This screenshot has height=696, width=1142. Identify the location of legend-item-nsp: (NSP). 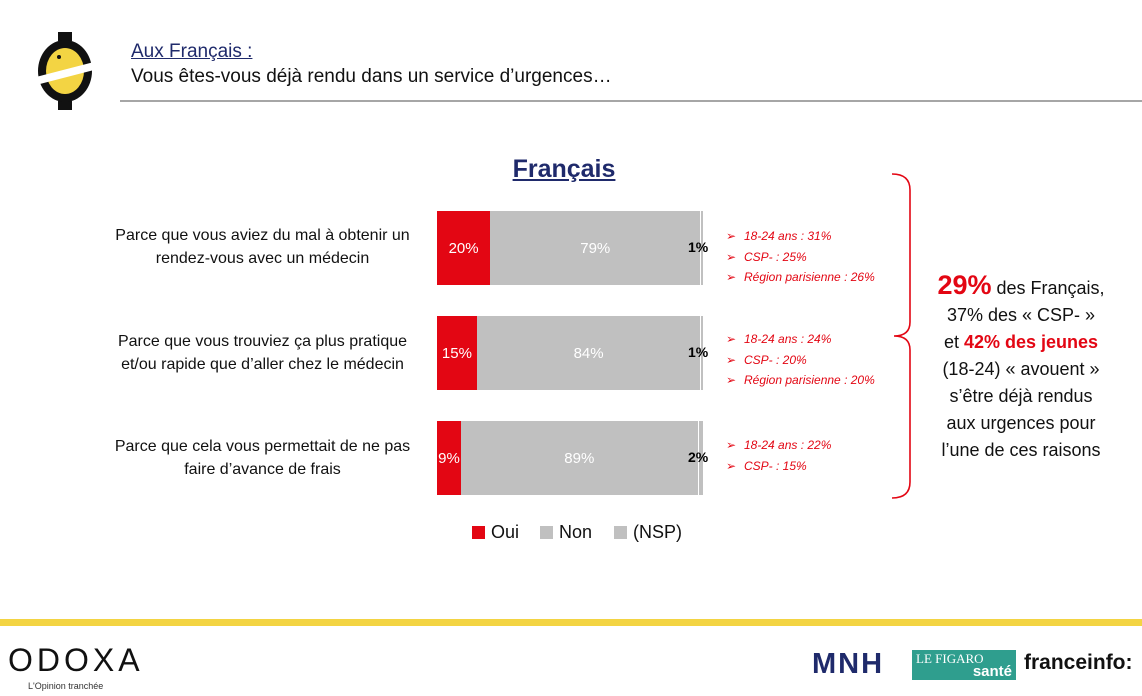
(648, 532).